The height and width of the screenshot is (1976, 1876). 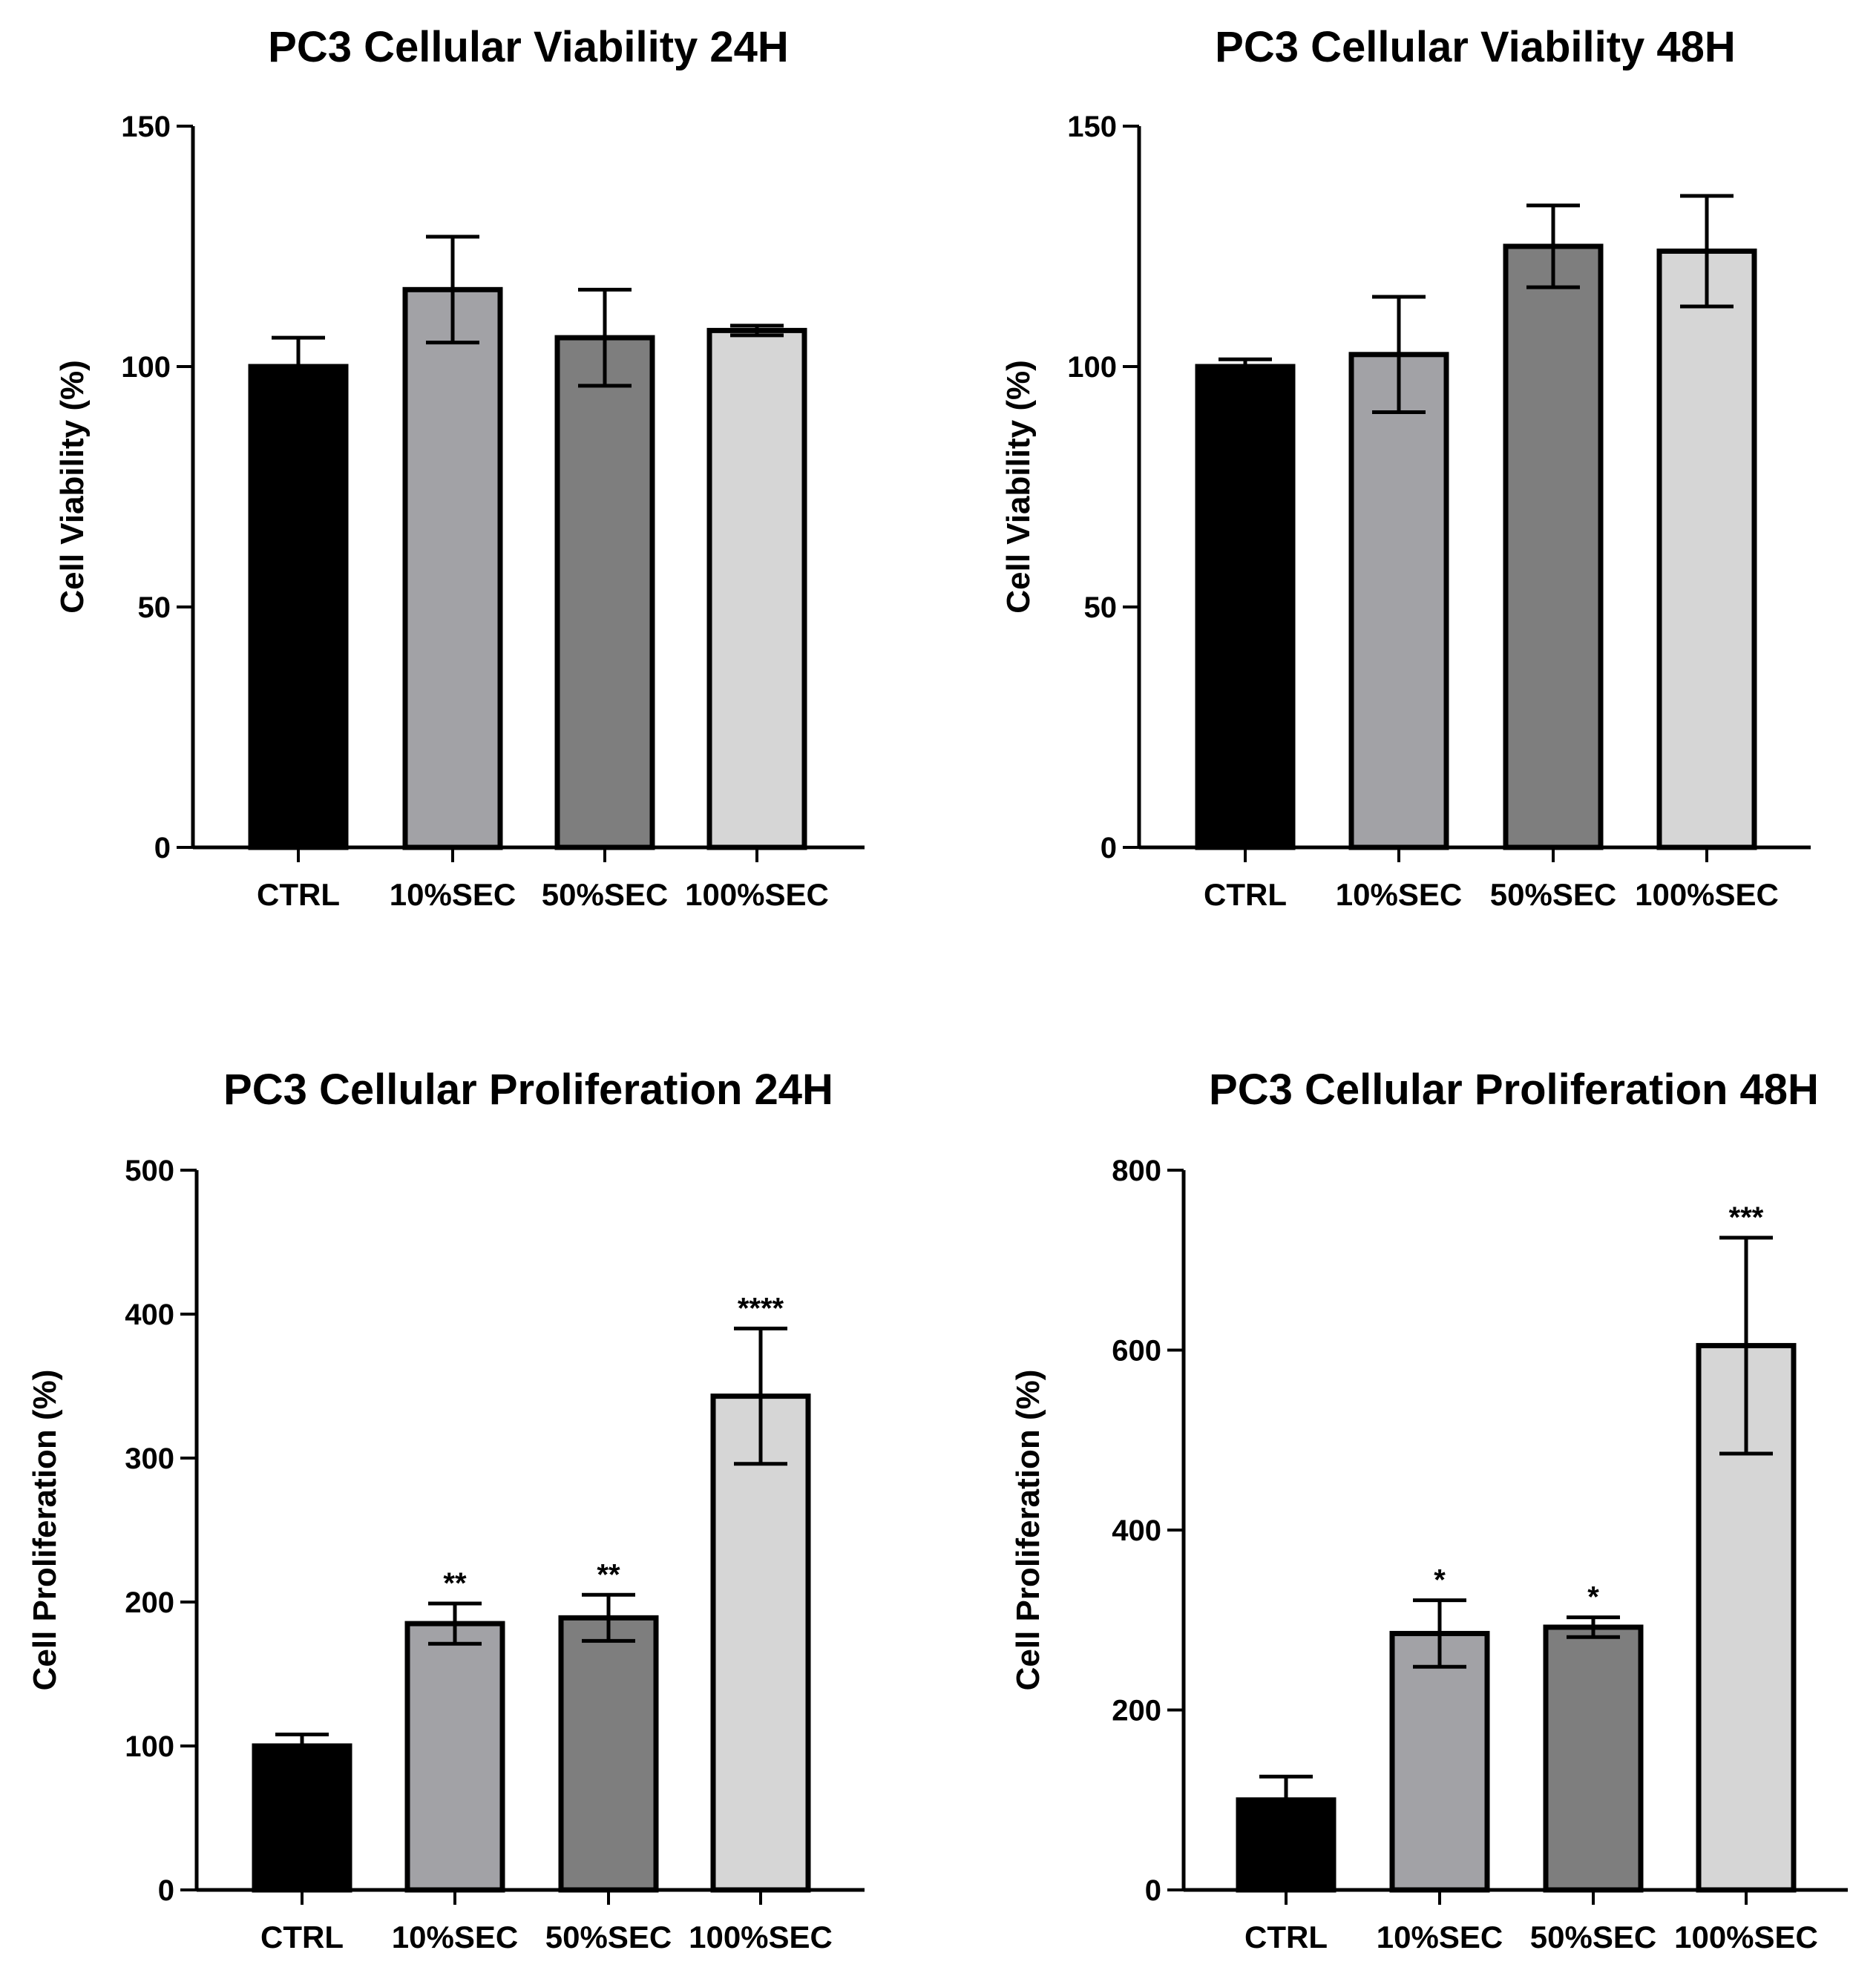 What do you see at coordinates (149, 1458) in the screenshot?
I see `y-tick-label: 300` at bounding box center [149, 1458].